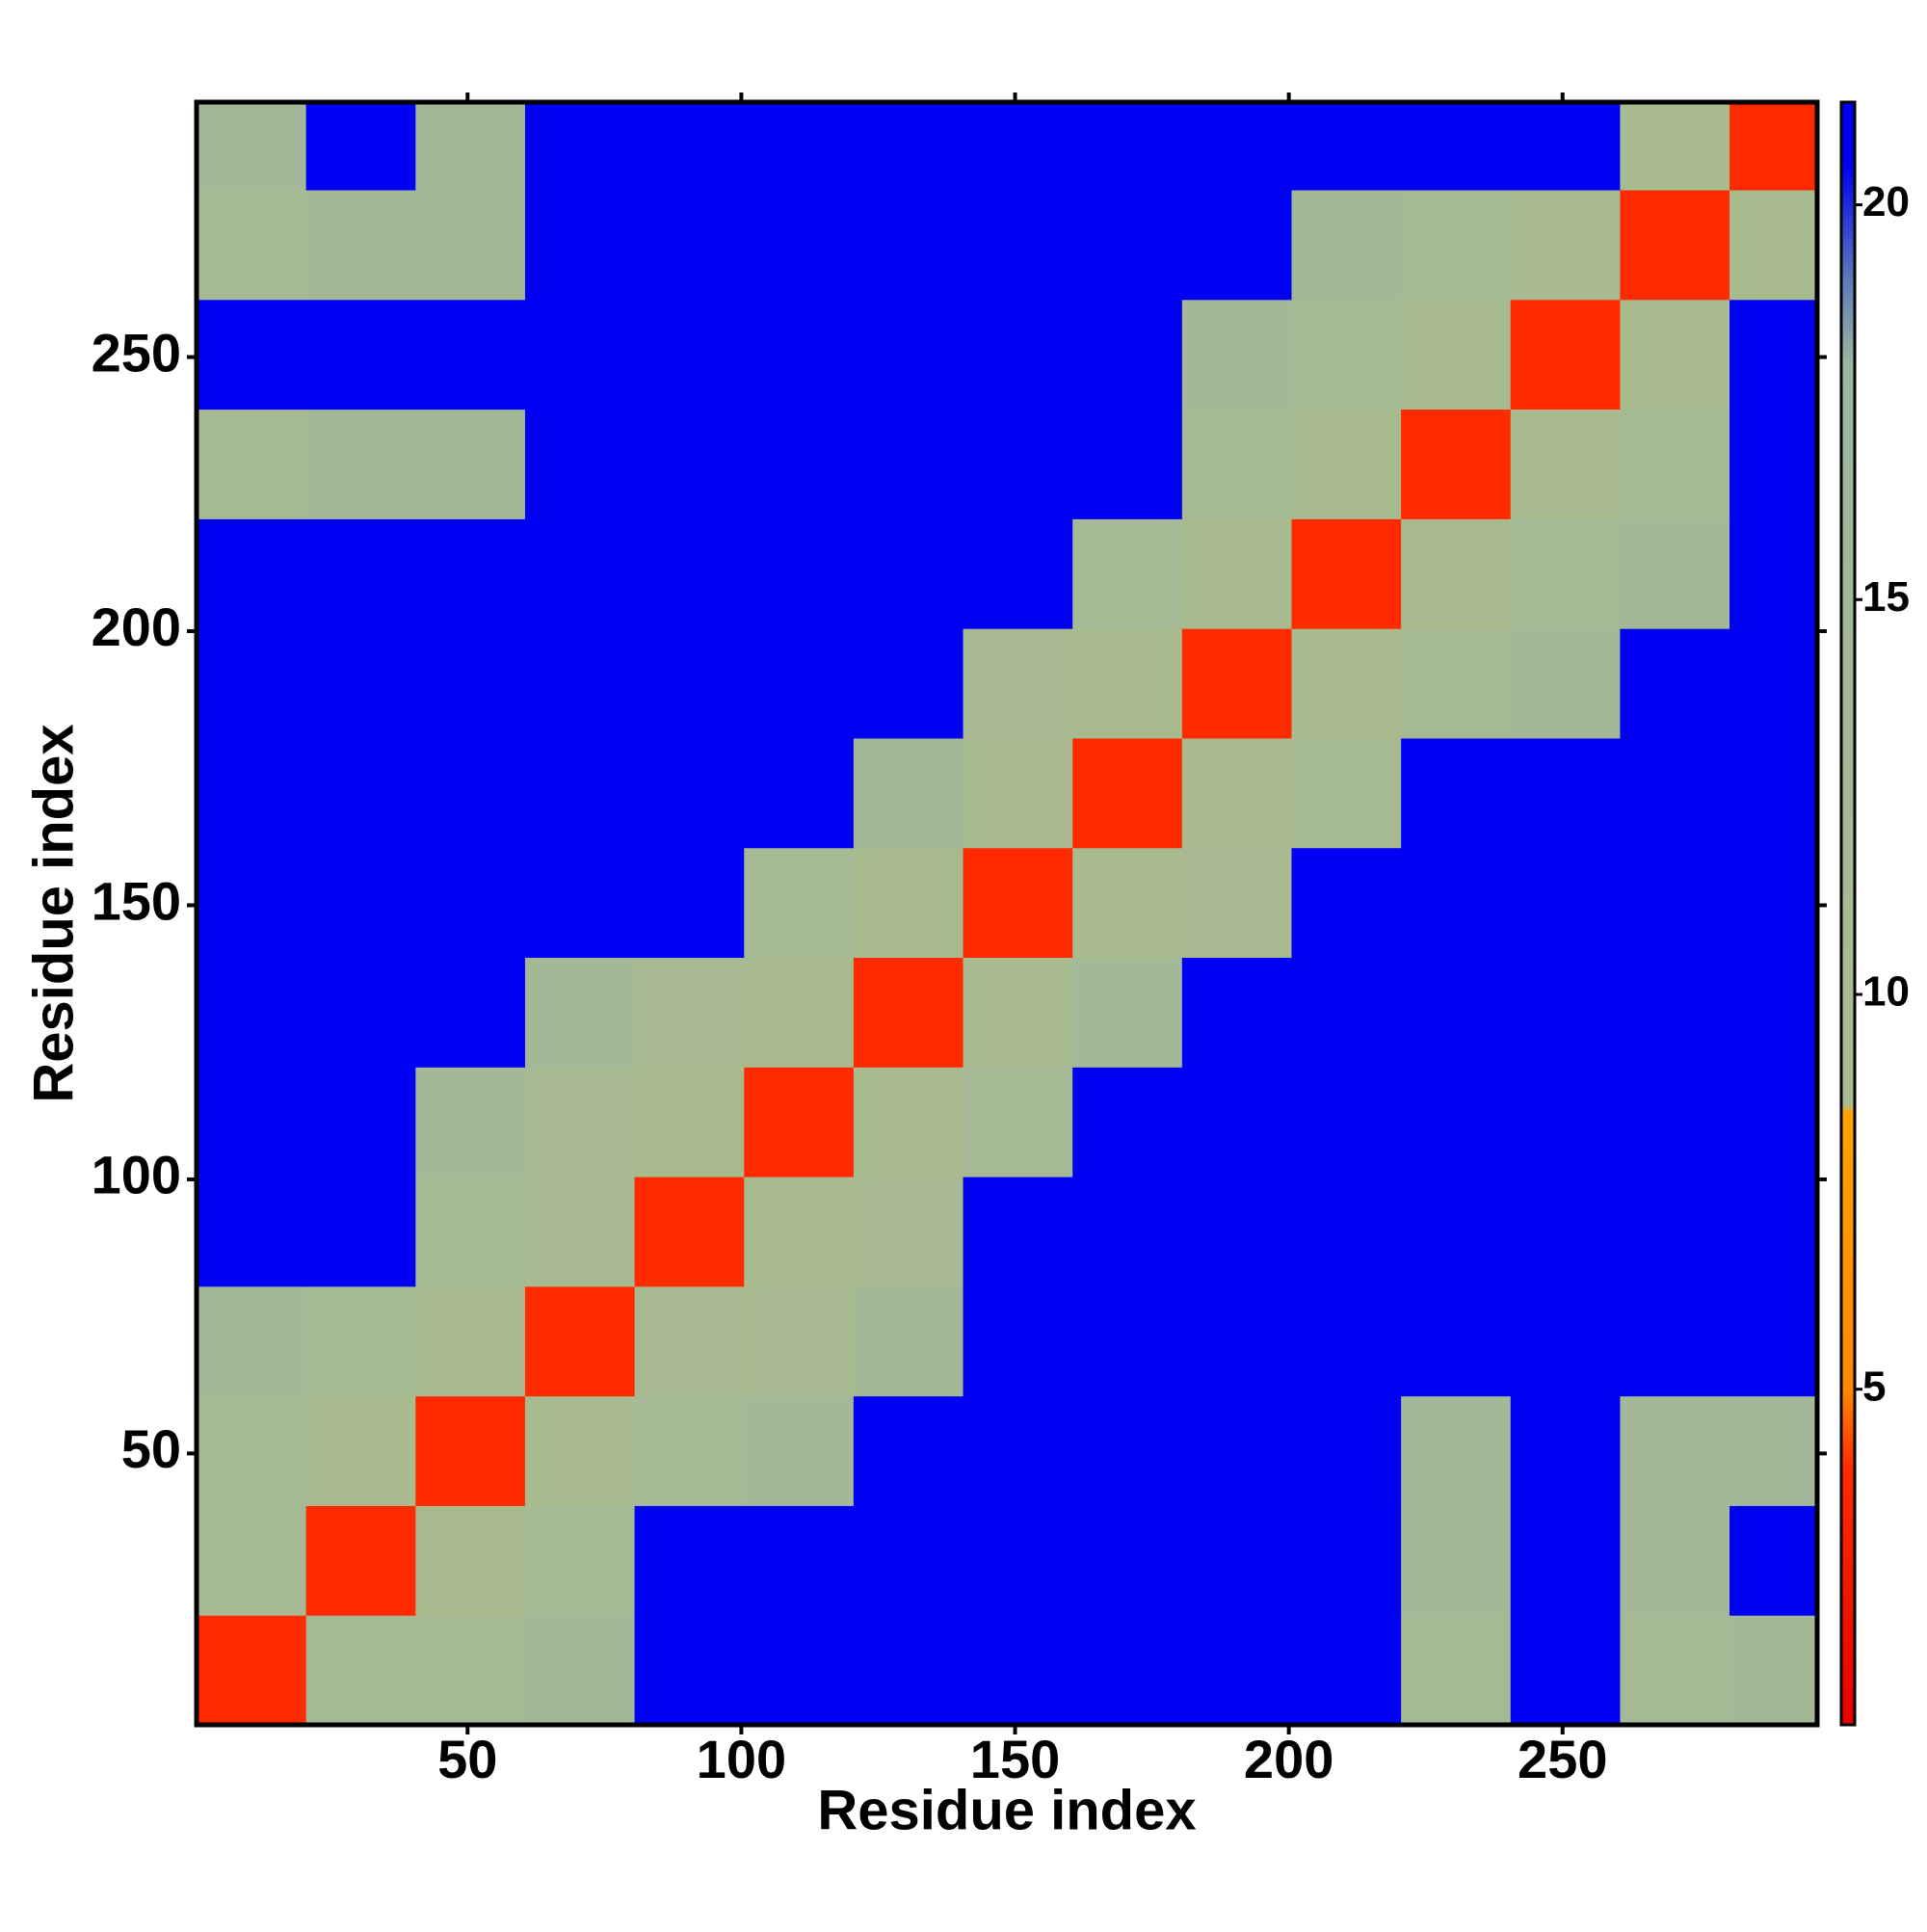 Image resolution: width=1927 pixels, height=1932 pixels. I want to click on x-tick-label: 200, so click(1289, 1759).